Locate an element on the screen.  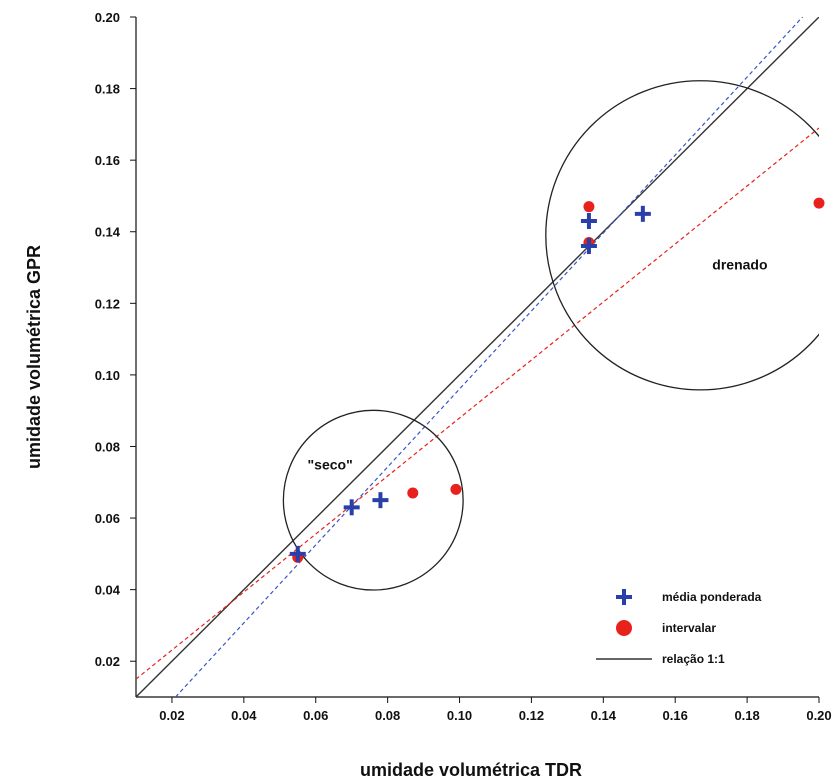
x-tick-label: 0.20 is located at coordinates (818, 715).